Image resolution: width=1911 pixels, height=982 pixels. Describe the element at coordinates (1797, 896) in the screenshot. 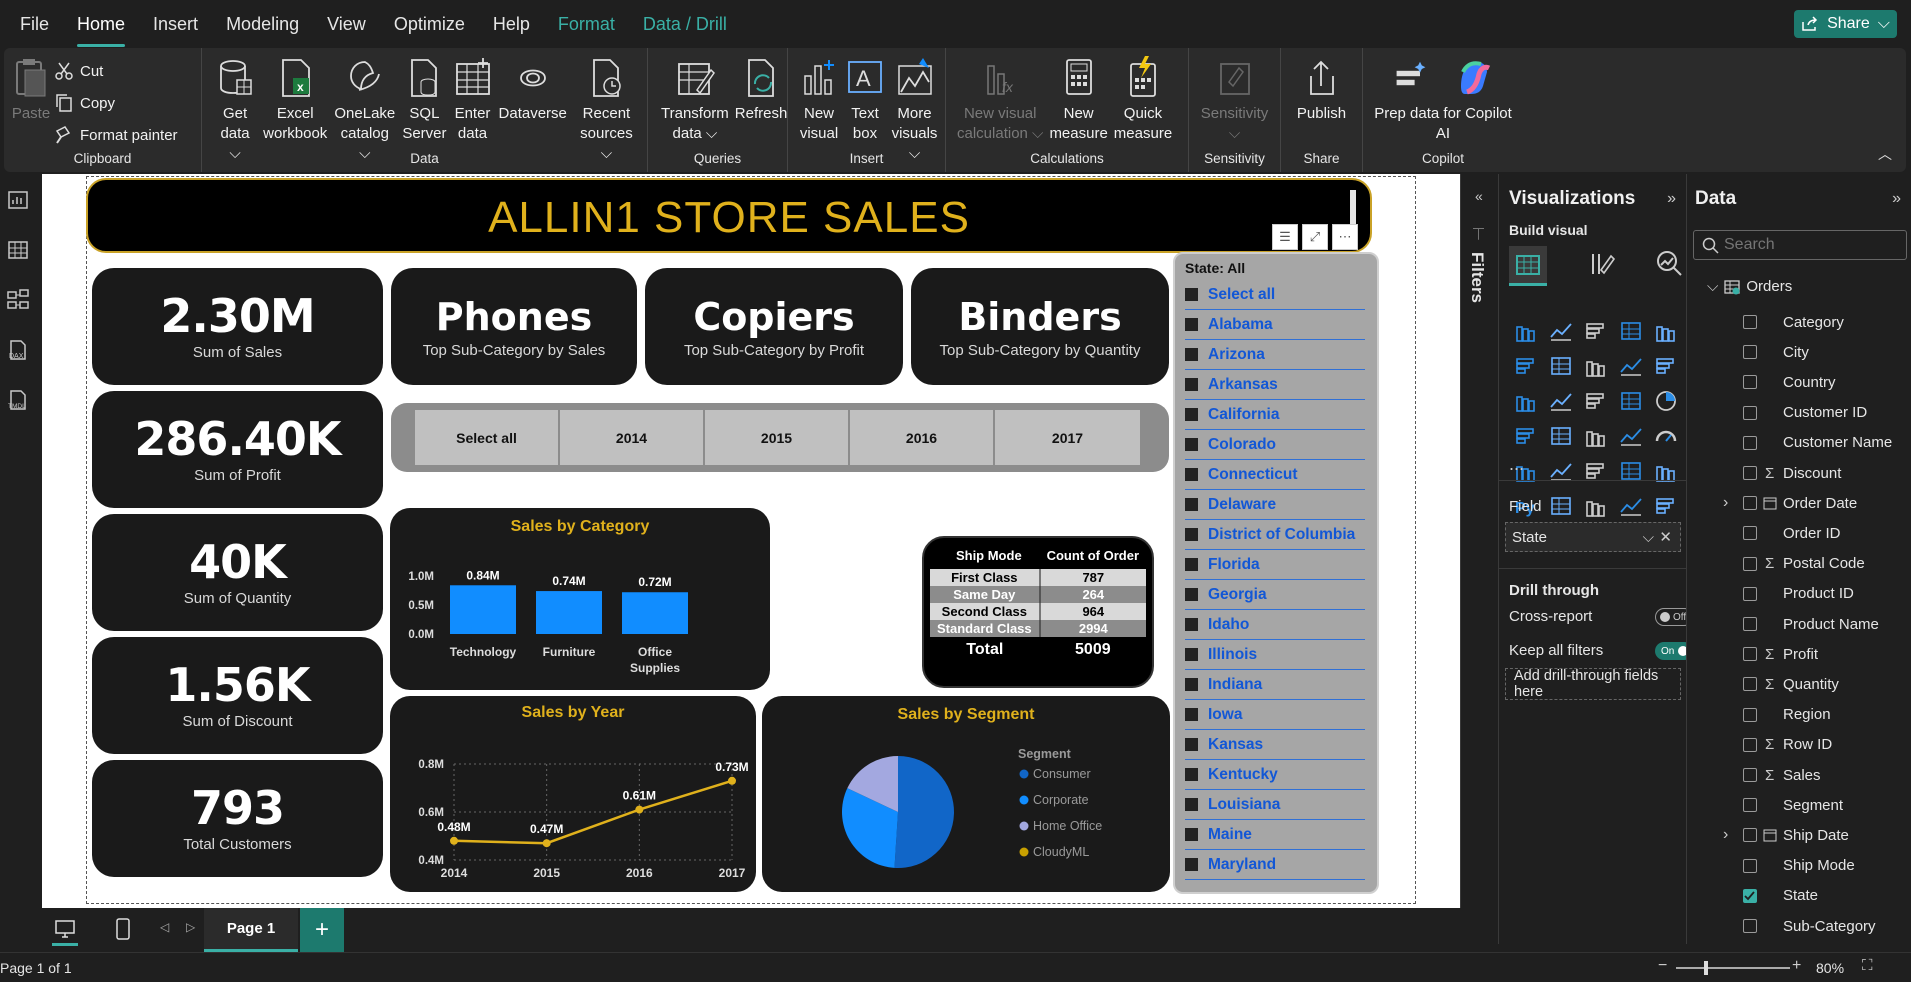

I see `data-field-item: State` at that location.